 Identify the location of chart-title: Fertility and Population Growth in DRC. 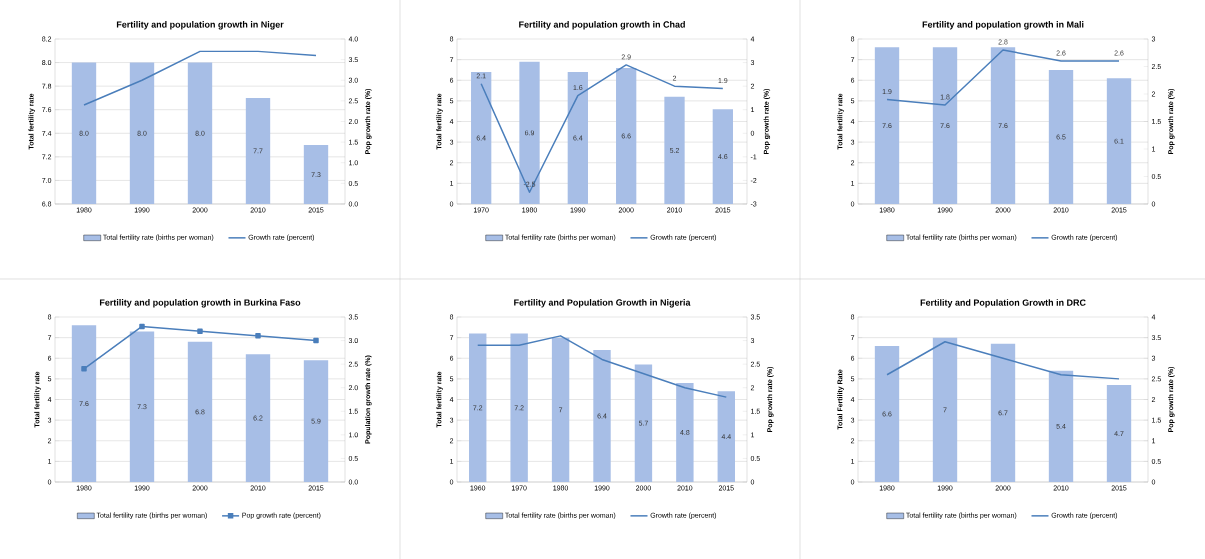
(1003, 303).